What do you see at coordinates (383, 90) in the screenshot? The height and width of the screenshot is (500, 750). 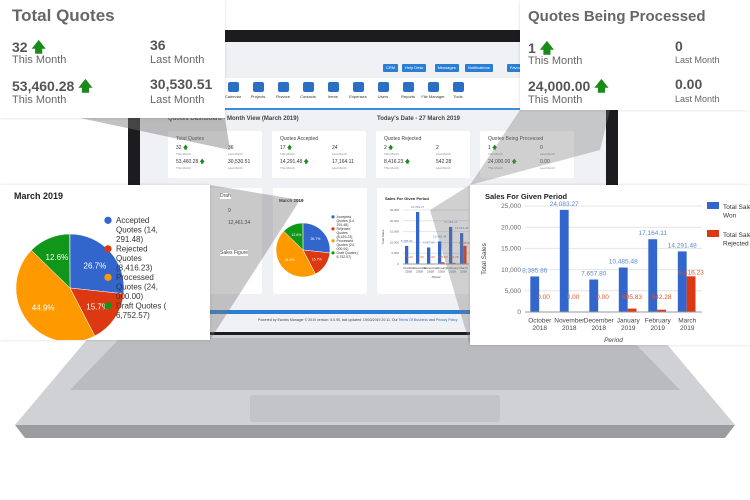 I see `menu-users: Users` at bounding box center [383, 90].